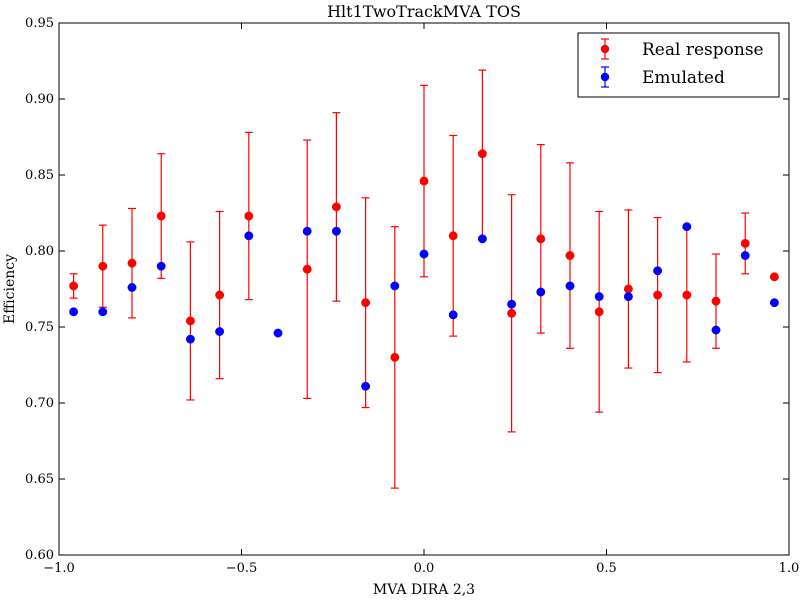 This screenshot has width=800, height=604. What do you see at coordinates (242, 568) in the screenshot?
I see `x-tick-label: −0.5` at bounding box center [242, 568].